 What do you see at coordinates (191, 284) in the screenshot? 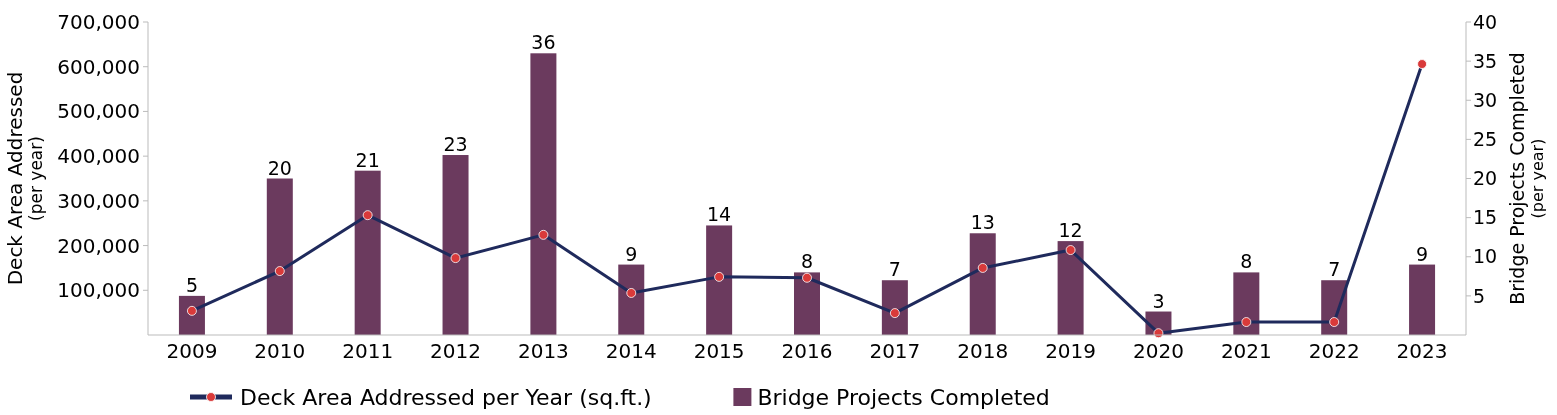
I see `data-label: 5` at bounding box center [191, 284].